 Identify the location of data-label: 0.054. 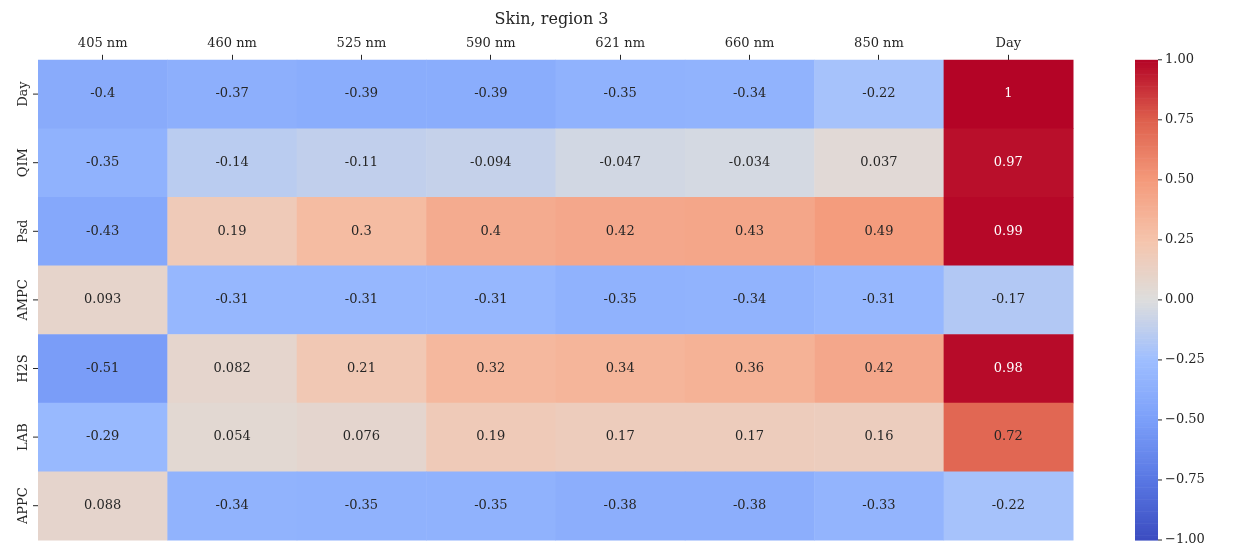
(232, 436).